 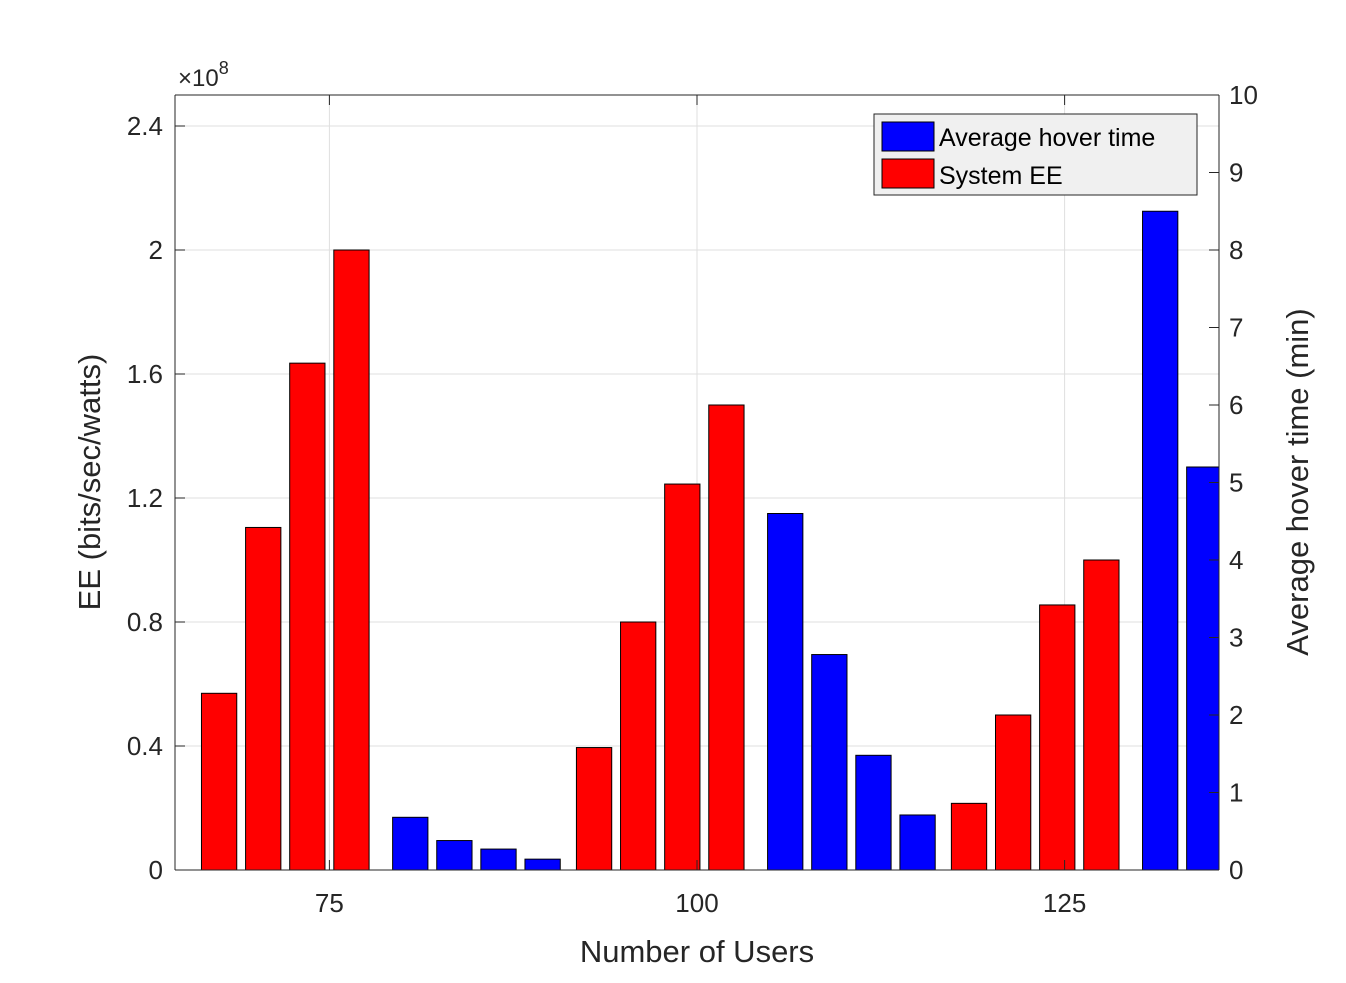 What do you see at coordinates (696, 903) in the screenshot?
I see `x-tick-label: 100` at bounding box center [696, 903].